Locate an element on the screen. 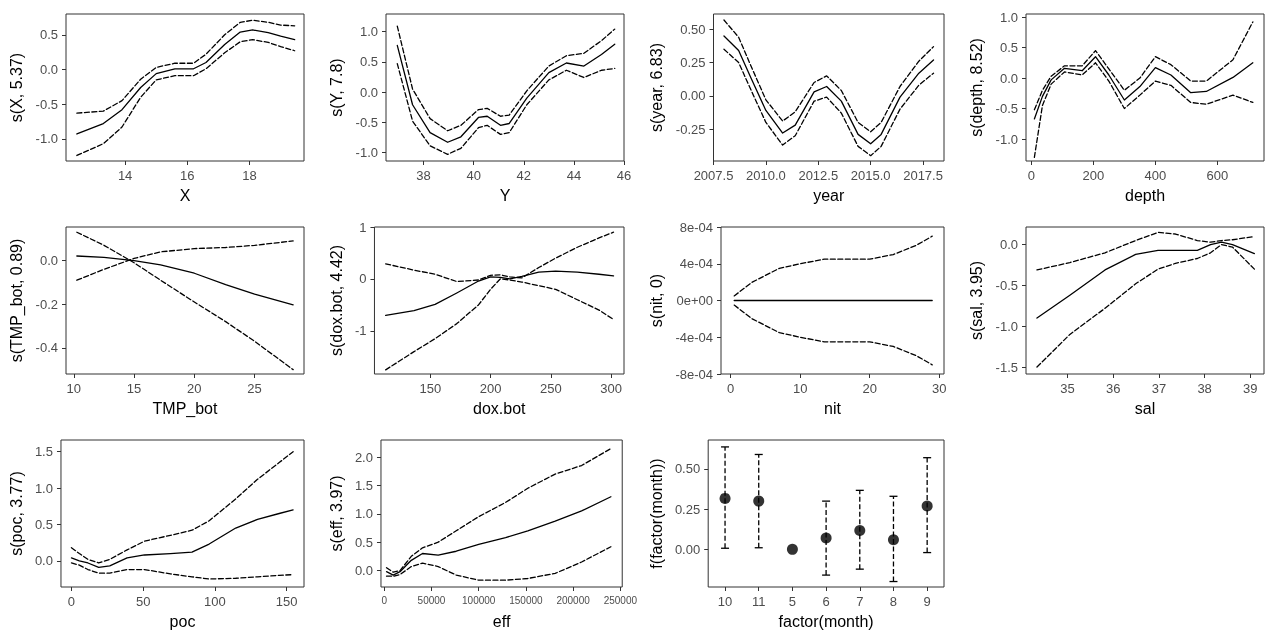 The image size is (1283, 639). y-tick-label: 1.5 is located at coordinates (363, 485).